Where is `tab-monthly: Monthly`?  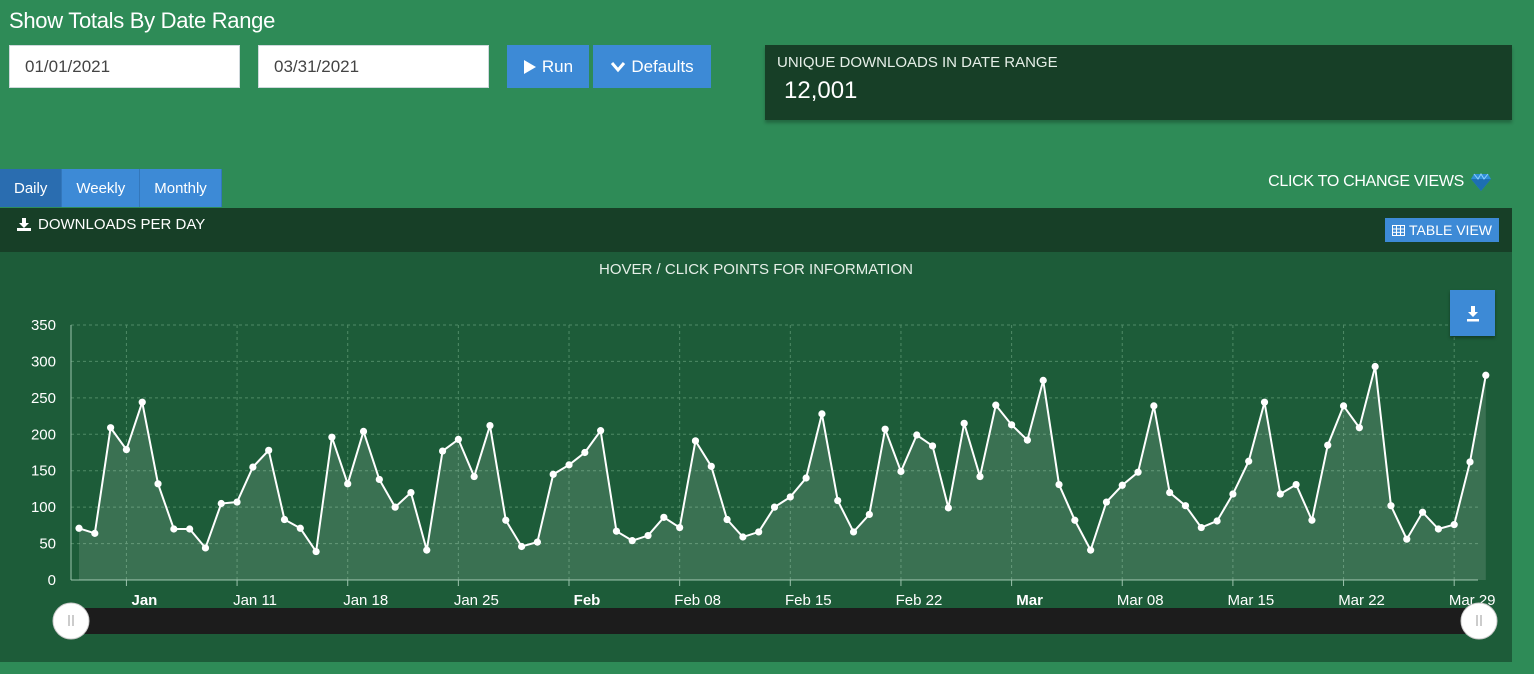 tab-monthly: Monthly is located at coordinates (181, 188).